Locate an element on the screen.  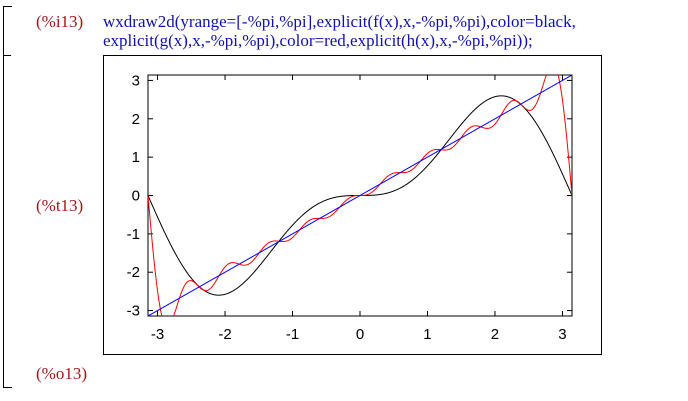
output-label: (%o13) is located at coordinates (61, 373).